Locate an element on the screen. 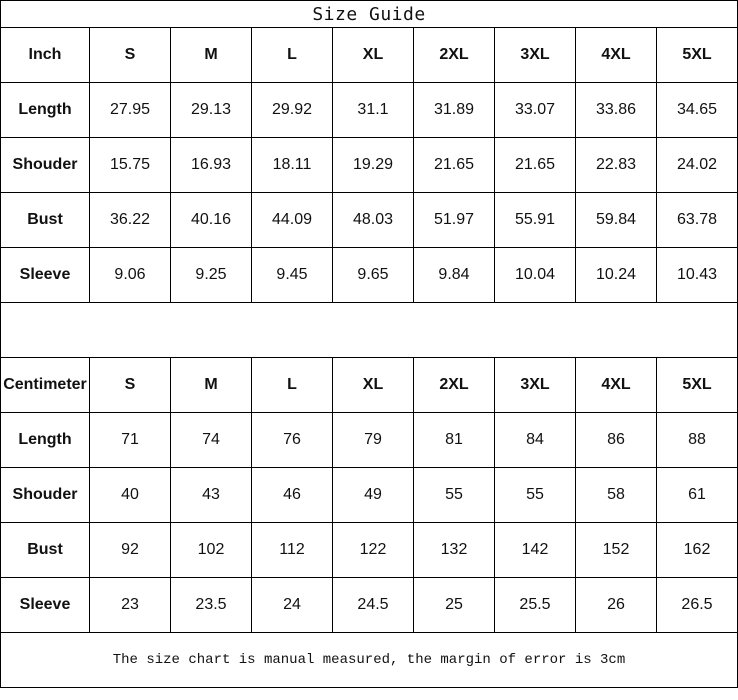 The width and height of the screenshot is (738, 700). measurement-value: 15.75 is located at coordinates (130, 165).